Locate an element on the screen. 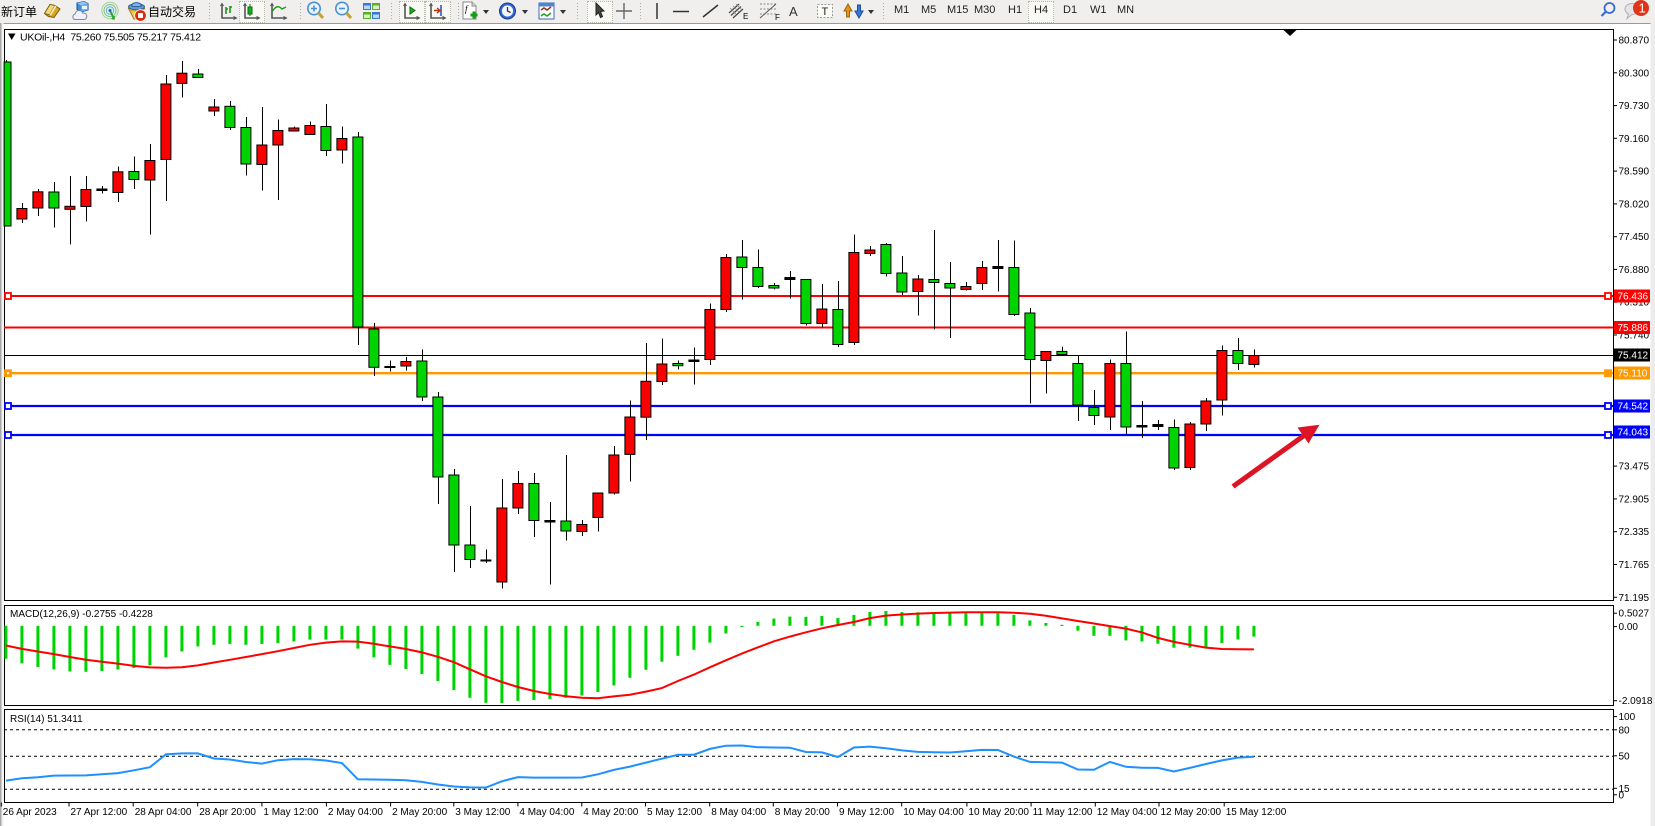 The height and width of the screenshot is (826, 1655). svg-text: 74.542 is located at coordinates (1633, 407).